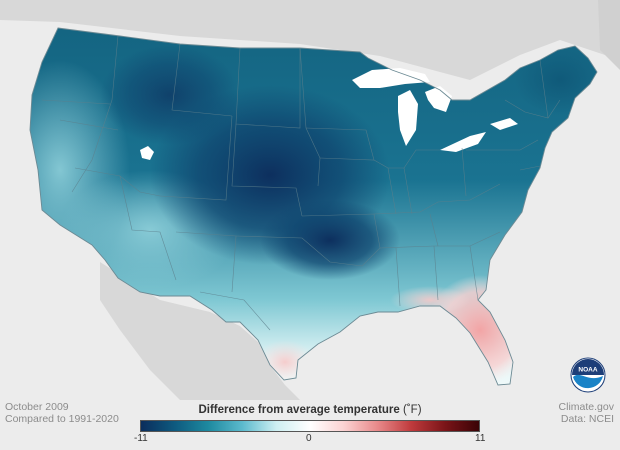 This screenshot has width=620, height=450. Describe the element at coordinates (480, 438) in the screenshot. I see `legend-max-label: 11` at that location.